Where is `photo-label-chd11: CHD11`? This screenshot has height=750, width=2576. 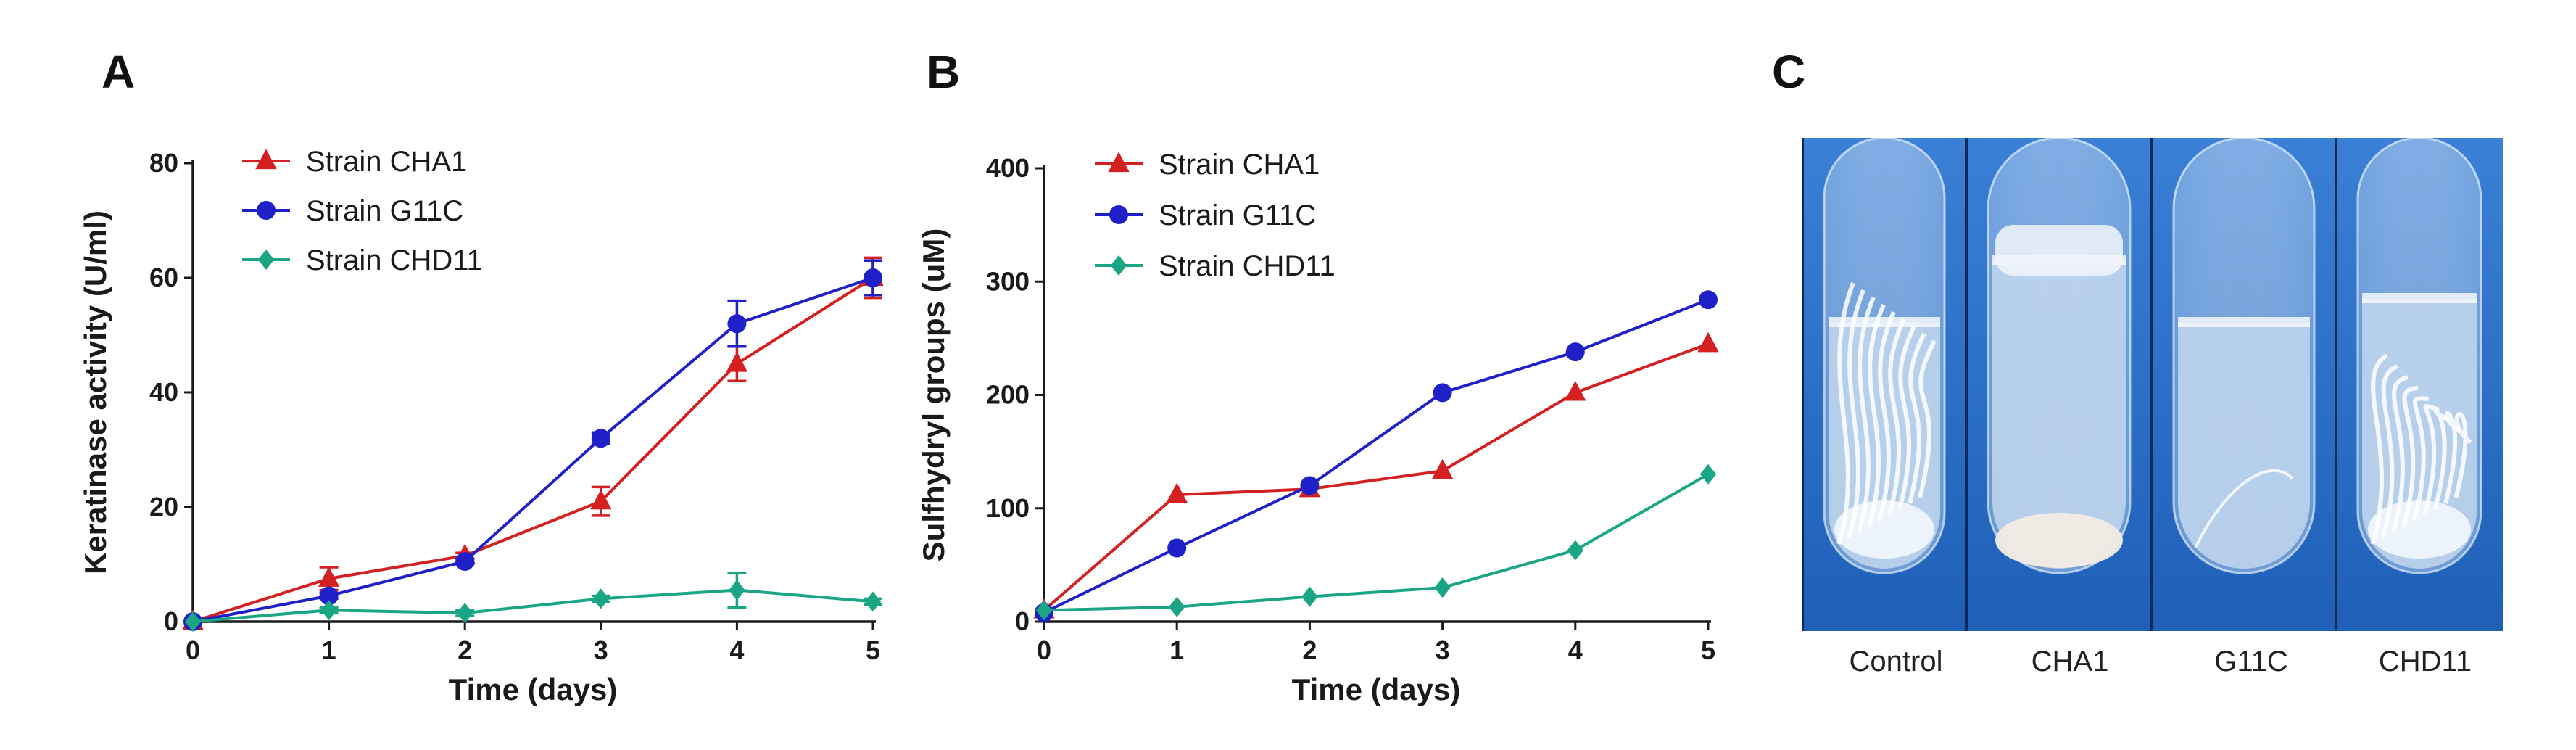
photo-label-chd11: CHD11 is located at coordinates (2425, 661).